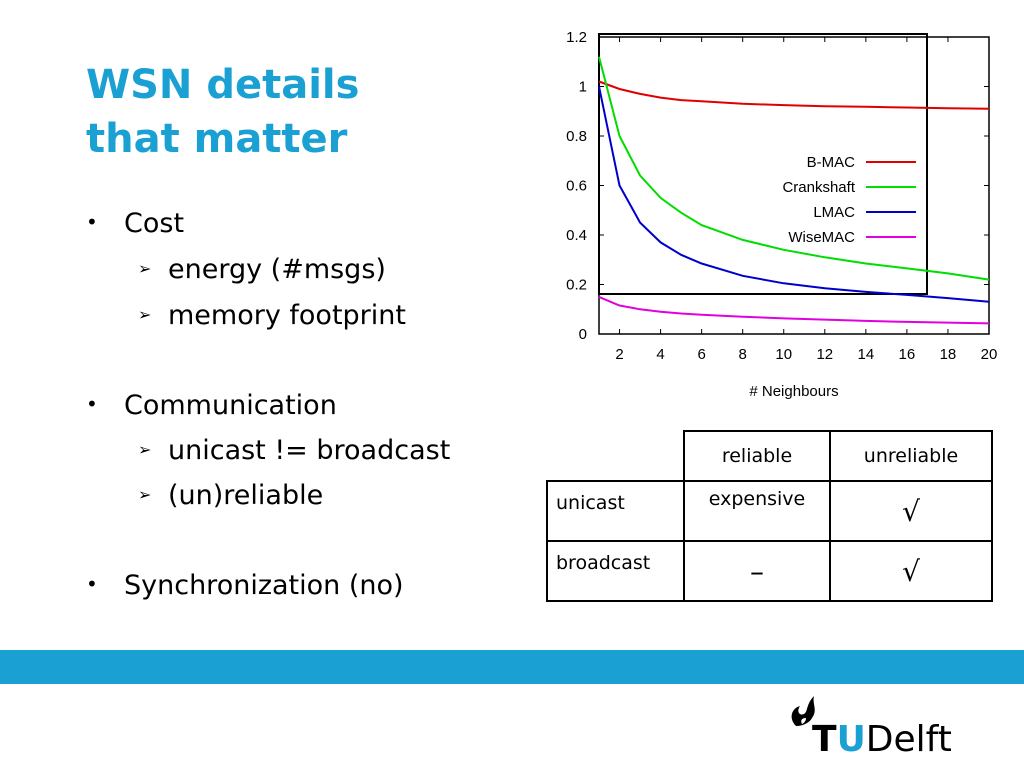 Image resolution: width=1024 pixels, height=768 pixels. Describe the element at coordinates (793, 391) in the screenshot. I see `x-axis-label: # Neighbours` at that location.